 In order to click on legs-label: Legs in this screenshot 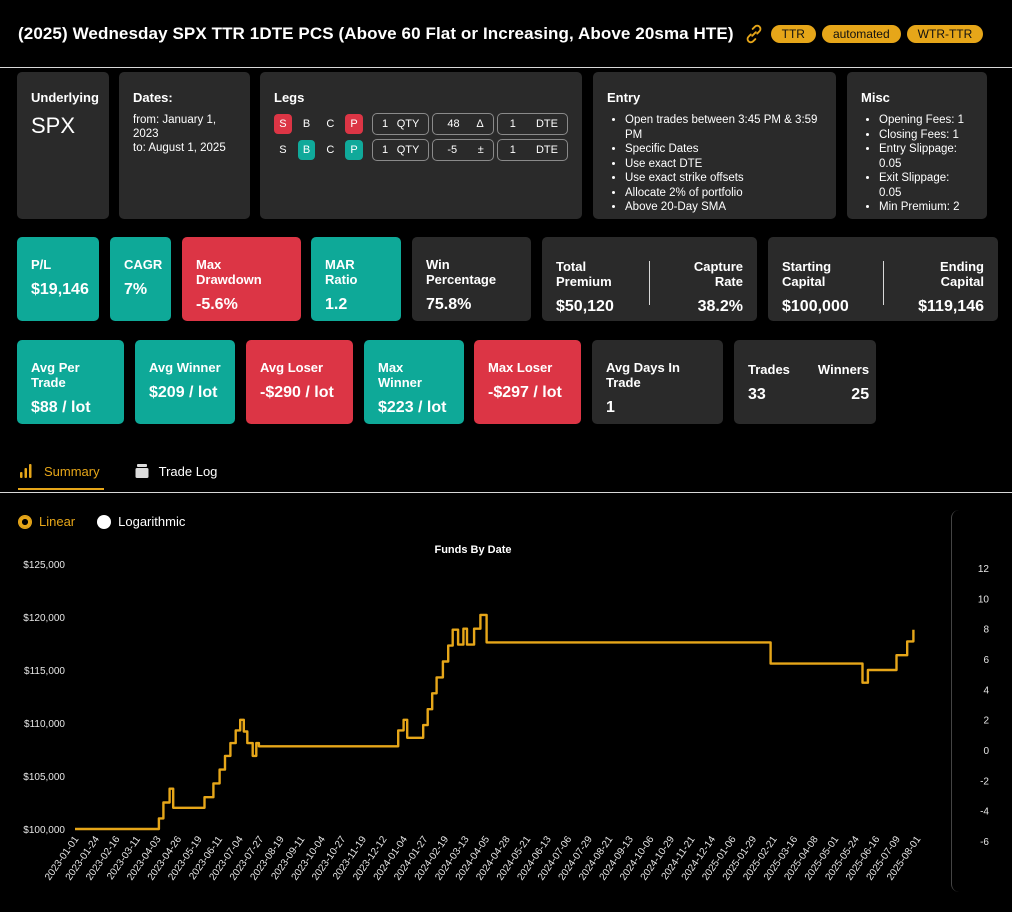, I will do `click(289, 97)`.